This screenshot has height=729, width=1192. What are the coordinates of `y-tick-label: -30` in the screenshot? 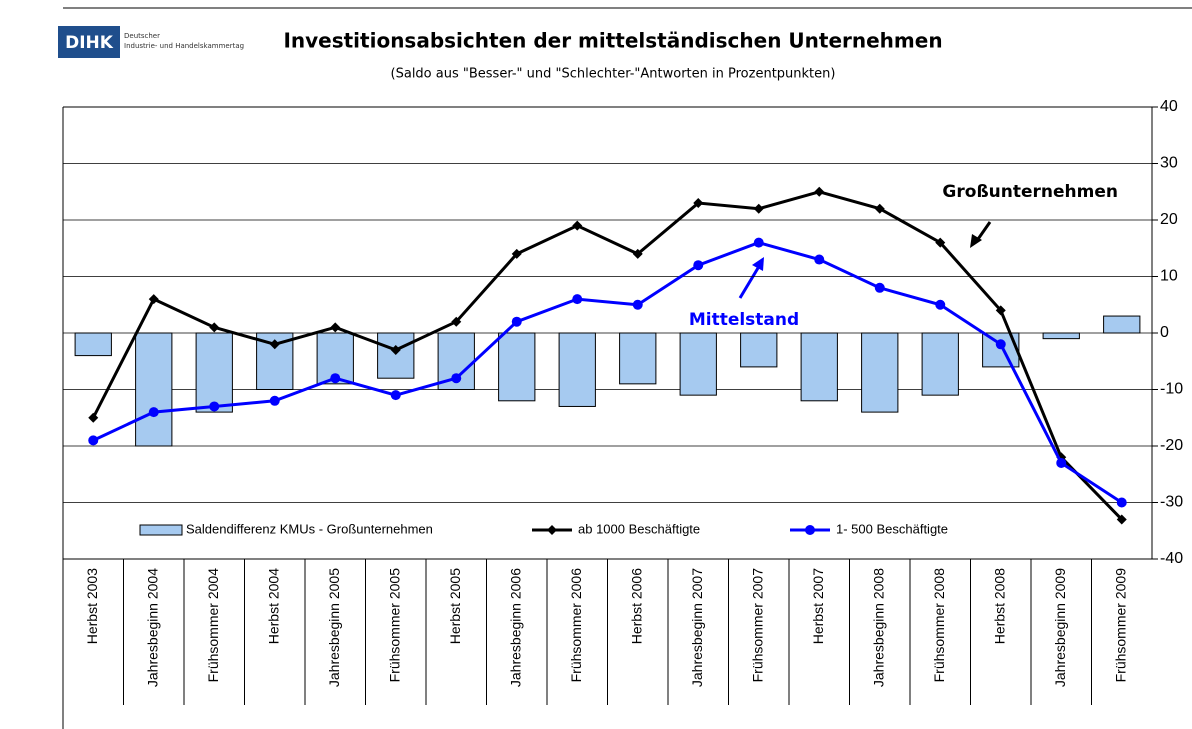 It's located at (1171, 502).